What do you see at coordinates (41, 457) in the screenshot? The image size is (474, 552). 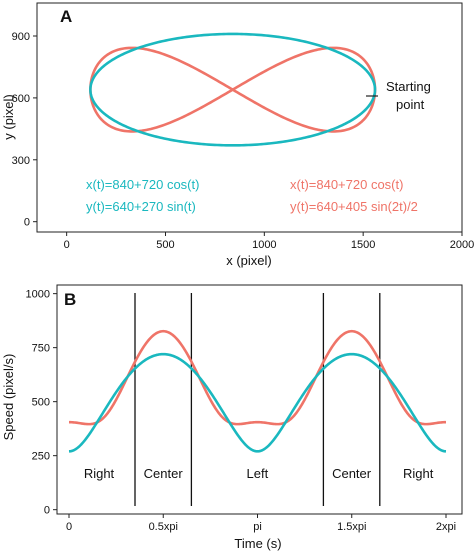 I see `b-ytick-label-1: 250` at bounding box center [41, 457].